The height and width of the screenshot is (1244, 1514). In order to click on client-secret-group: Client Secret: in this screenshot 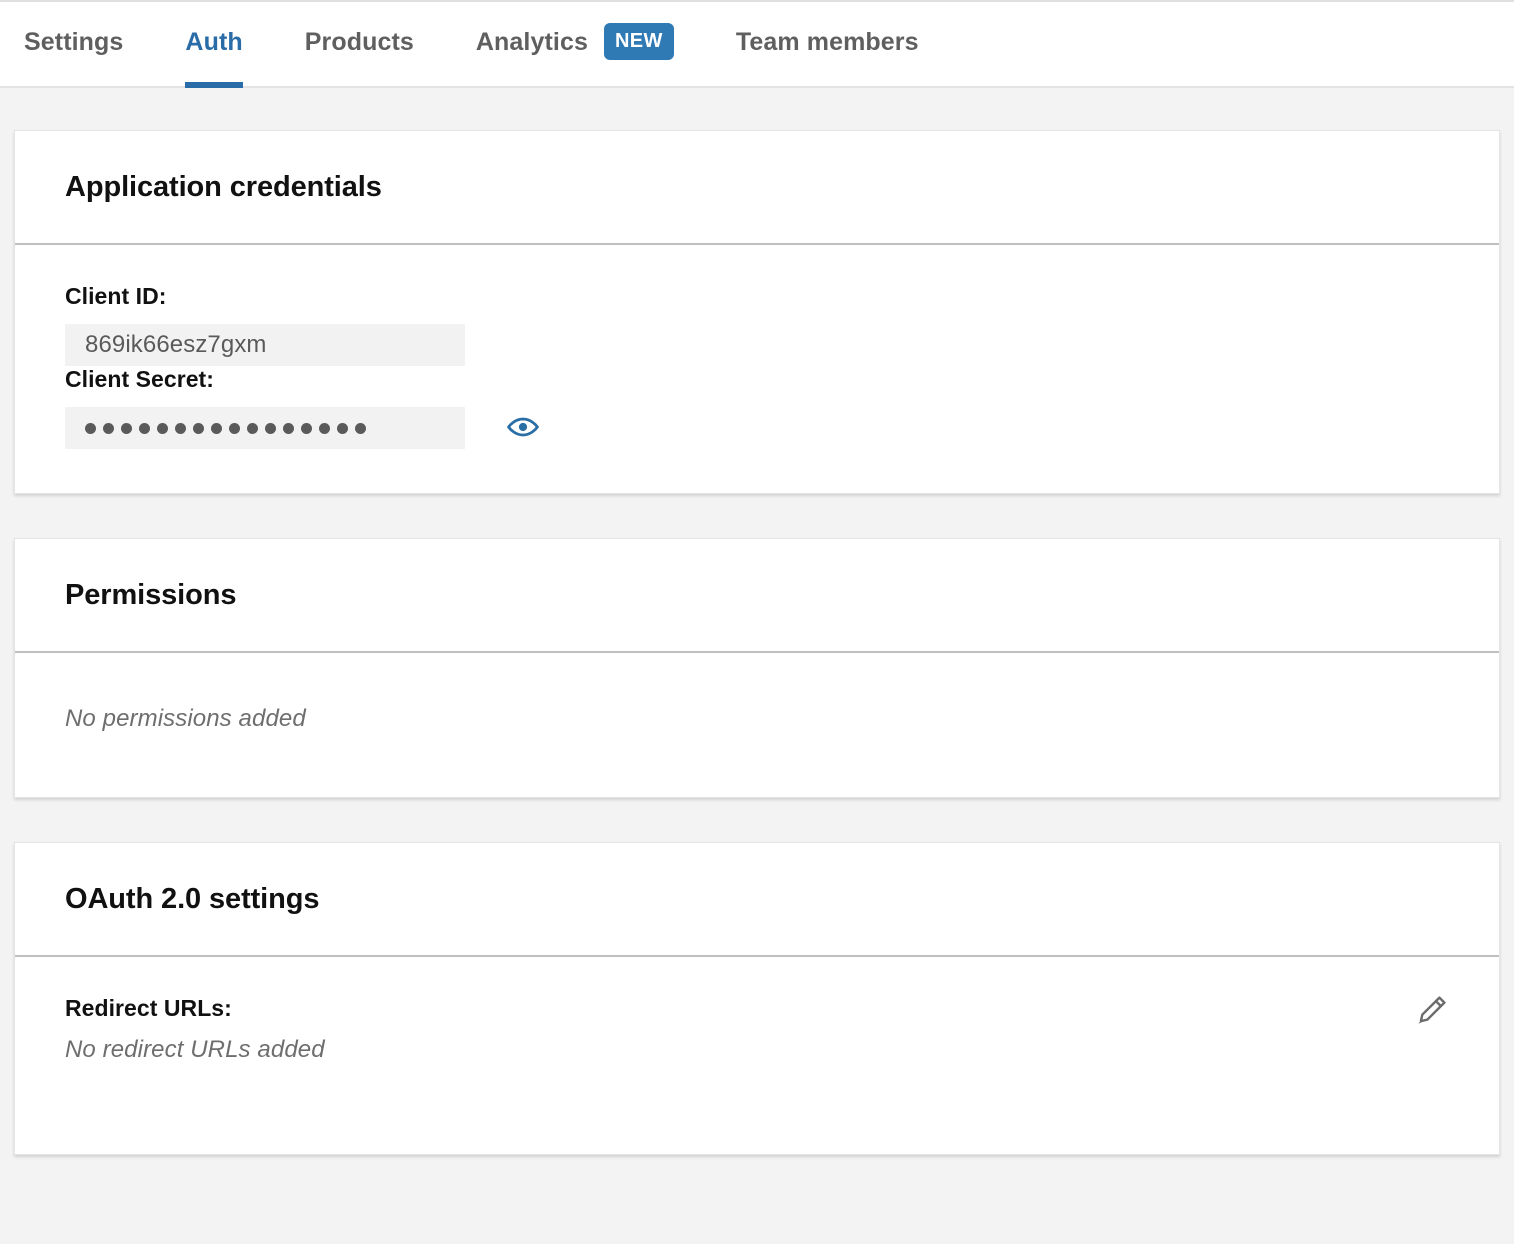, I will do `click(757, 407)`.